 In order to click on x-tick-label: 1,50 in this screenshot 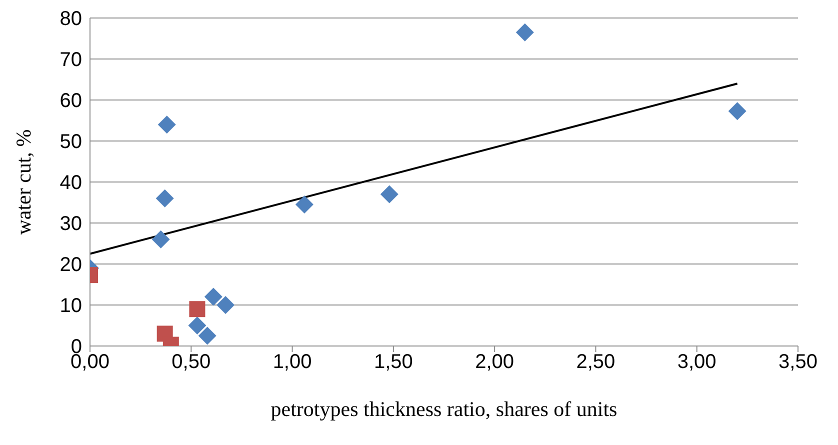, I will do `click(393, 362)`.